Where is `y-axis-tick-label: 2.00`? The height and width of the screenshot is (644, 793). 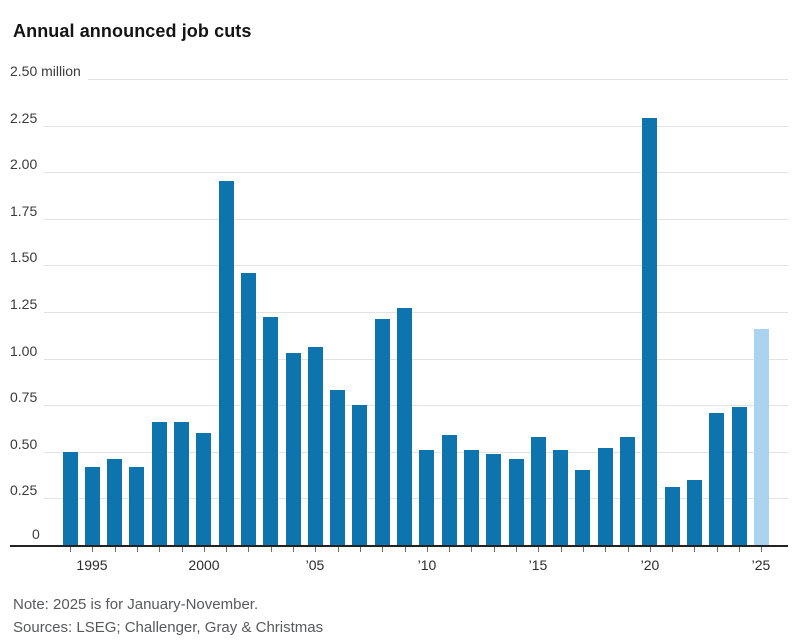
y-axis-tick-label: 2.00 is located at coordinates (27, 166).